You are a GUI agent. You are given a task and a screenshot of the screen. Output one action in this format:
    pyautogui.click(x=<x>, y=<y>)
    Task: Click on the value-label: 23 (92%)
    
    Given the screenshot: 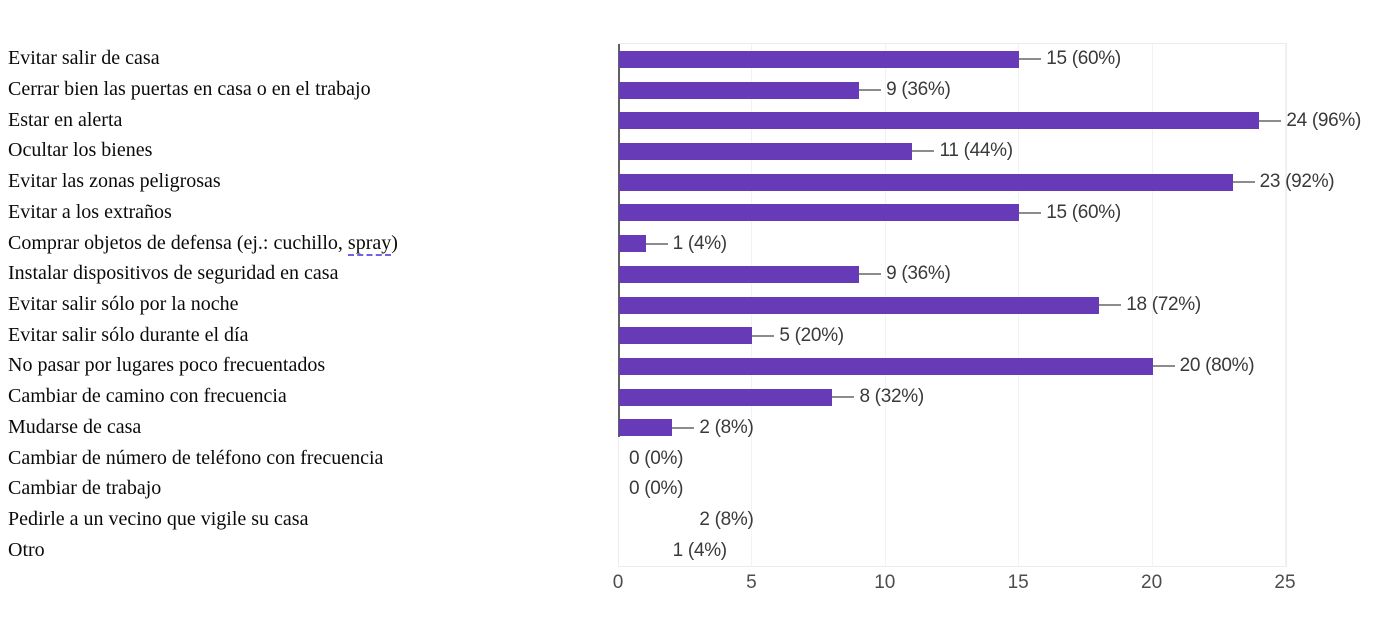 What is the action you would take?
    pyautogui.click(x=1297, y=182)
    